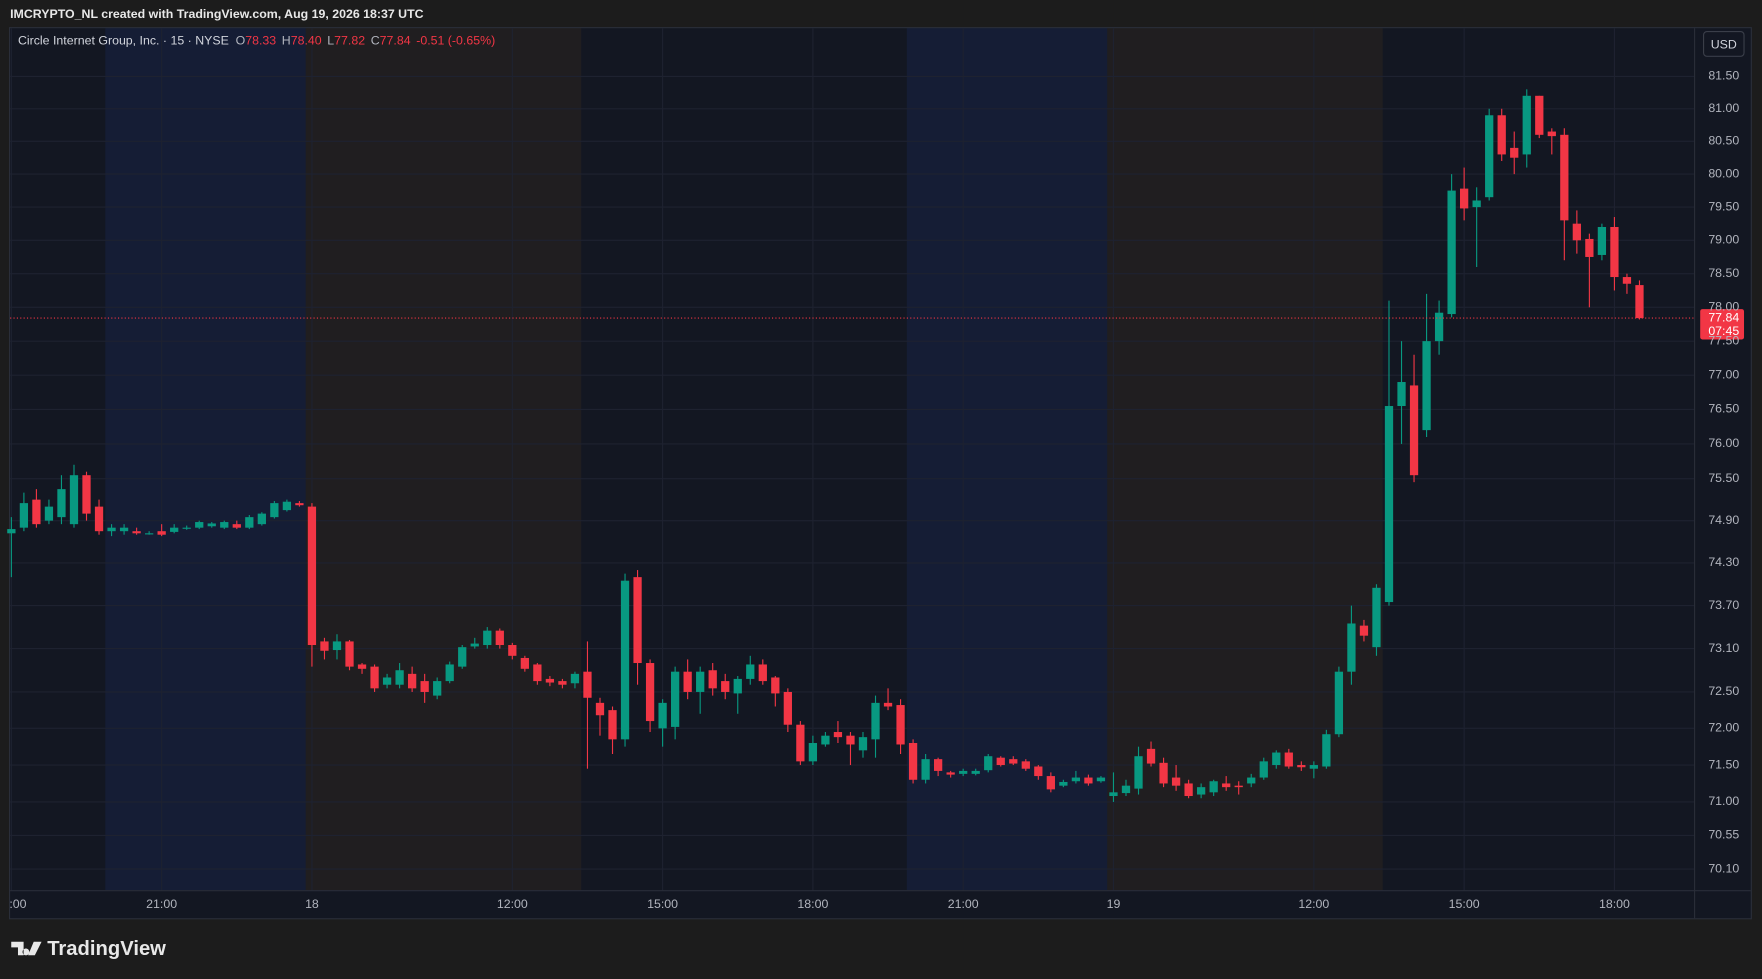 The height and width of the screenshot is (979, 1762). Describe the element at coordinates (88, 949) in the screenshot. I see `brand-logo: TradingView` at that location.